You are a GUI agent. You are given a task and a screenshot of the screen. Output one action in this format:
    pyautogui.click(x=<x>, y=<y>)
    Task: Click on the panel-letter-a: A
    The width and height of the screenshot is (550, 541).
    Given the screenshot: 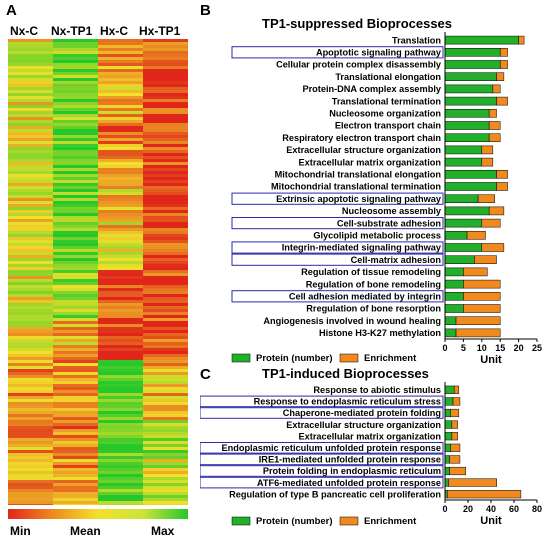 What is the action you would take?
    pyautogui.click(x=11, y=10)
    